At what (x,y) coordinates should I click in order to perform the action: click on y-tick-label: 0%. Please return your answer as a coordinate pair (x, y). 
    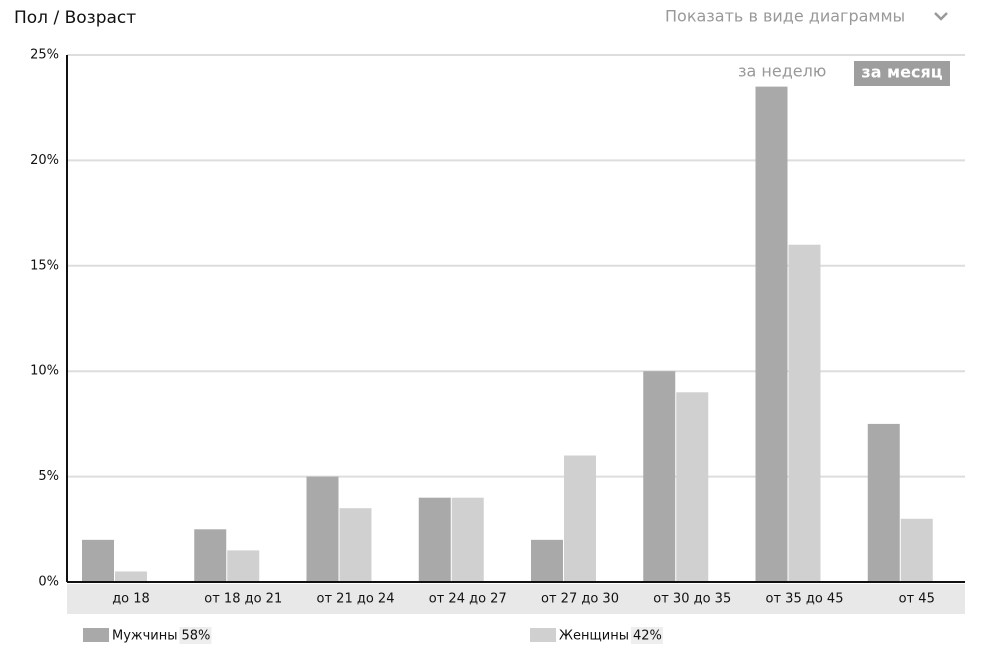
    Looking at the image, I should click on (48, 582).